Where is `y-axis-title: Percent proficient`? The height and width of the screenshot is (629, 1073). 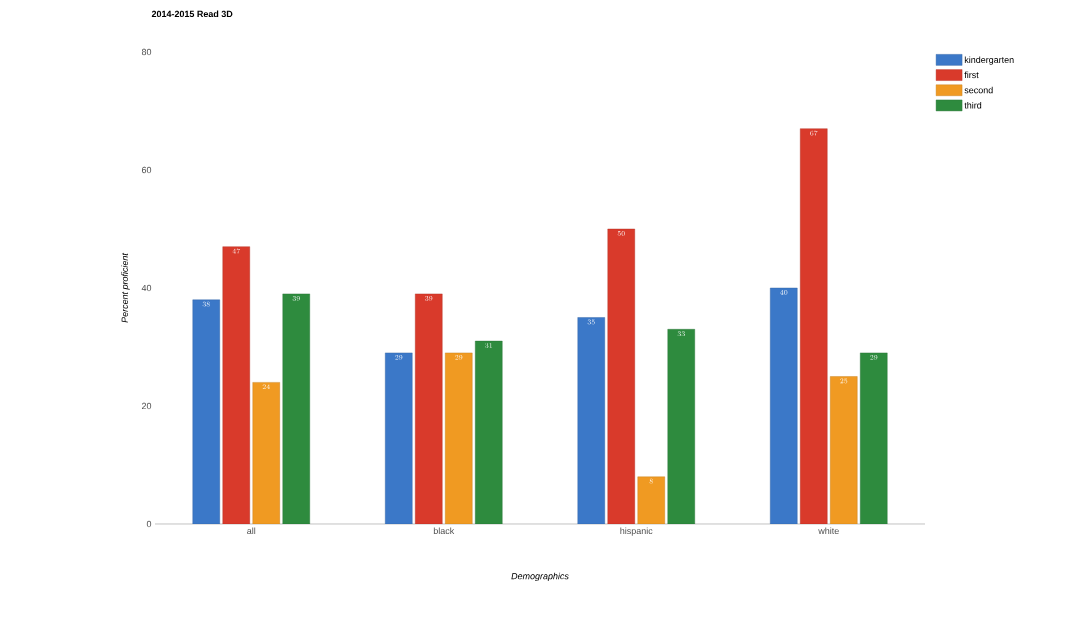 y-axis-title: Percent proficient is located at coordinates (125, 287).